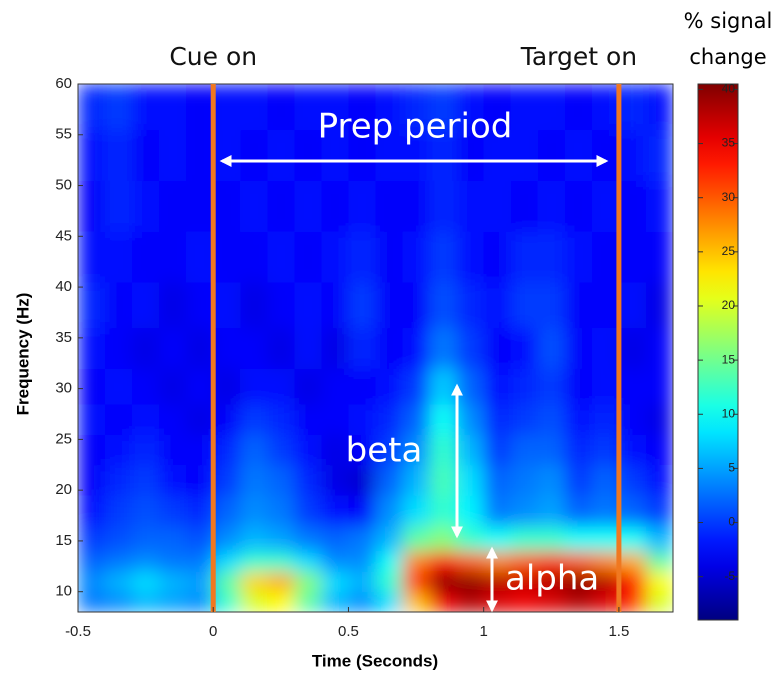 Image resolution: width=781 pixels, height=682 pixels. Describe the element at coordinates (63, 388) in the screenshot. I see `y-tick-label: 30` at that location.